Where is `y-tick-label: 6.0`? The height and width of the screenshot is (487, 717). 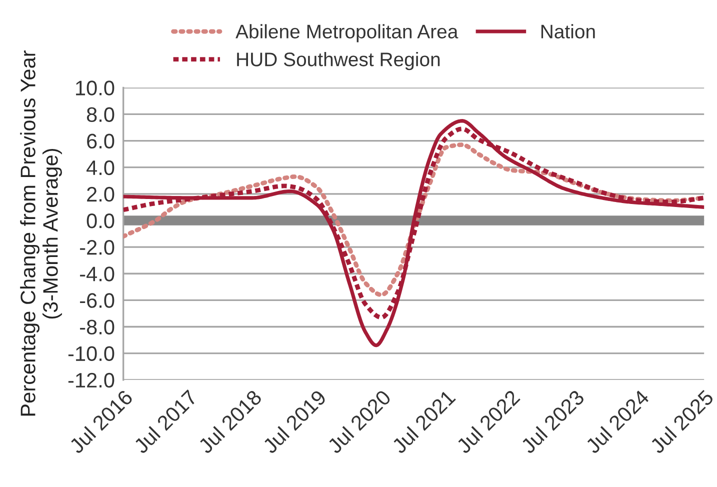 y-tick-label: 6.0 is located at coordinates (100, 141).